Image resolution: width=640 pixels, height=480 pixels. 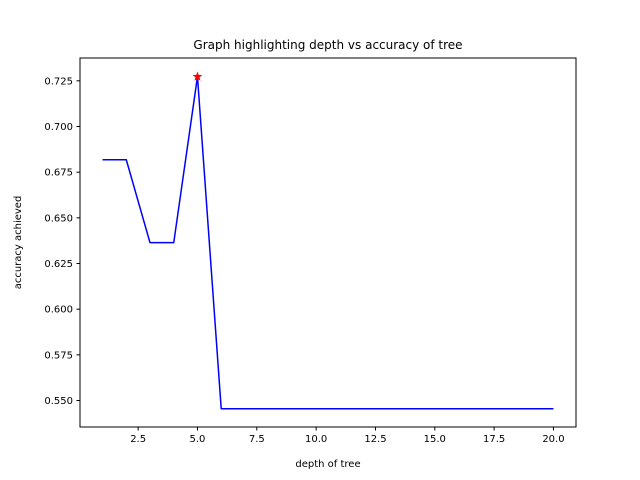 I want to click on y-tick-label: 0.575, so click(x=58, y=355).